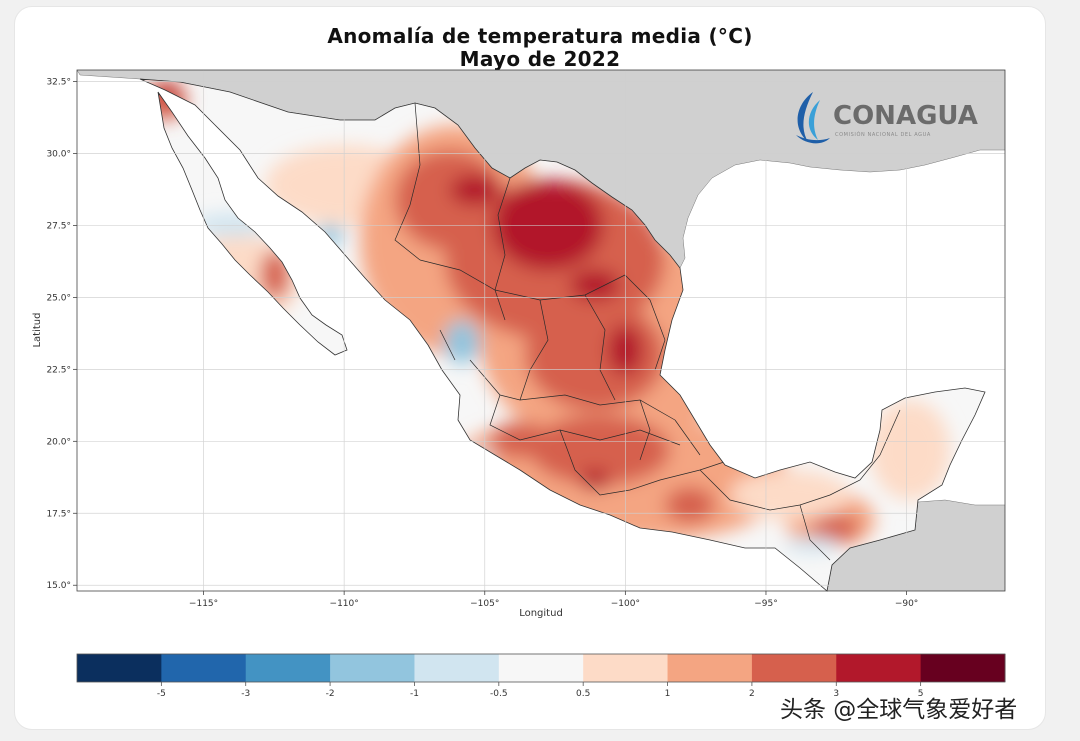 This screenshot has width=1080, height=741. What do you see at coordinates (58, 298) in the screenshot?
I see `y-tick-label: 25.0°` at bounding box center [58, 298].